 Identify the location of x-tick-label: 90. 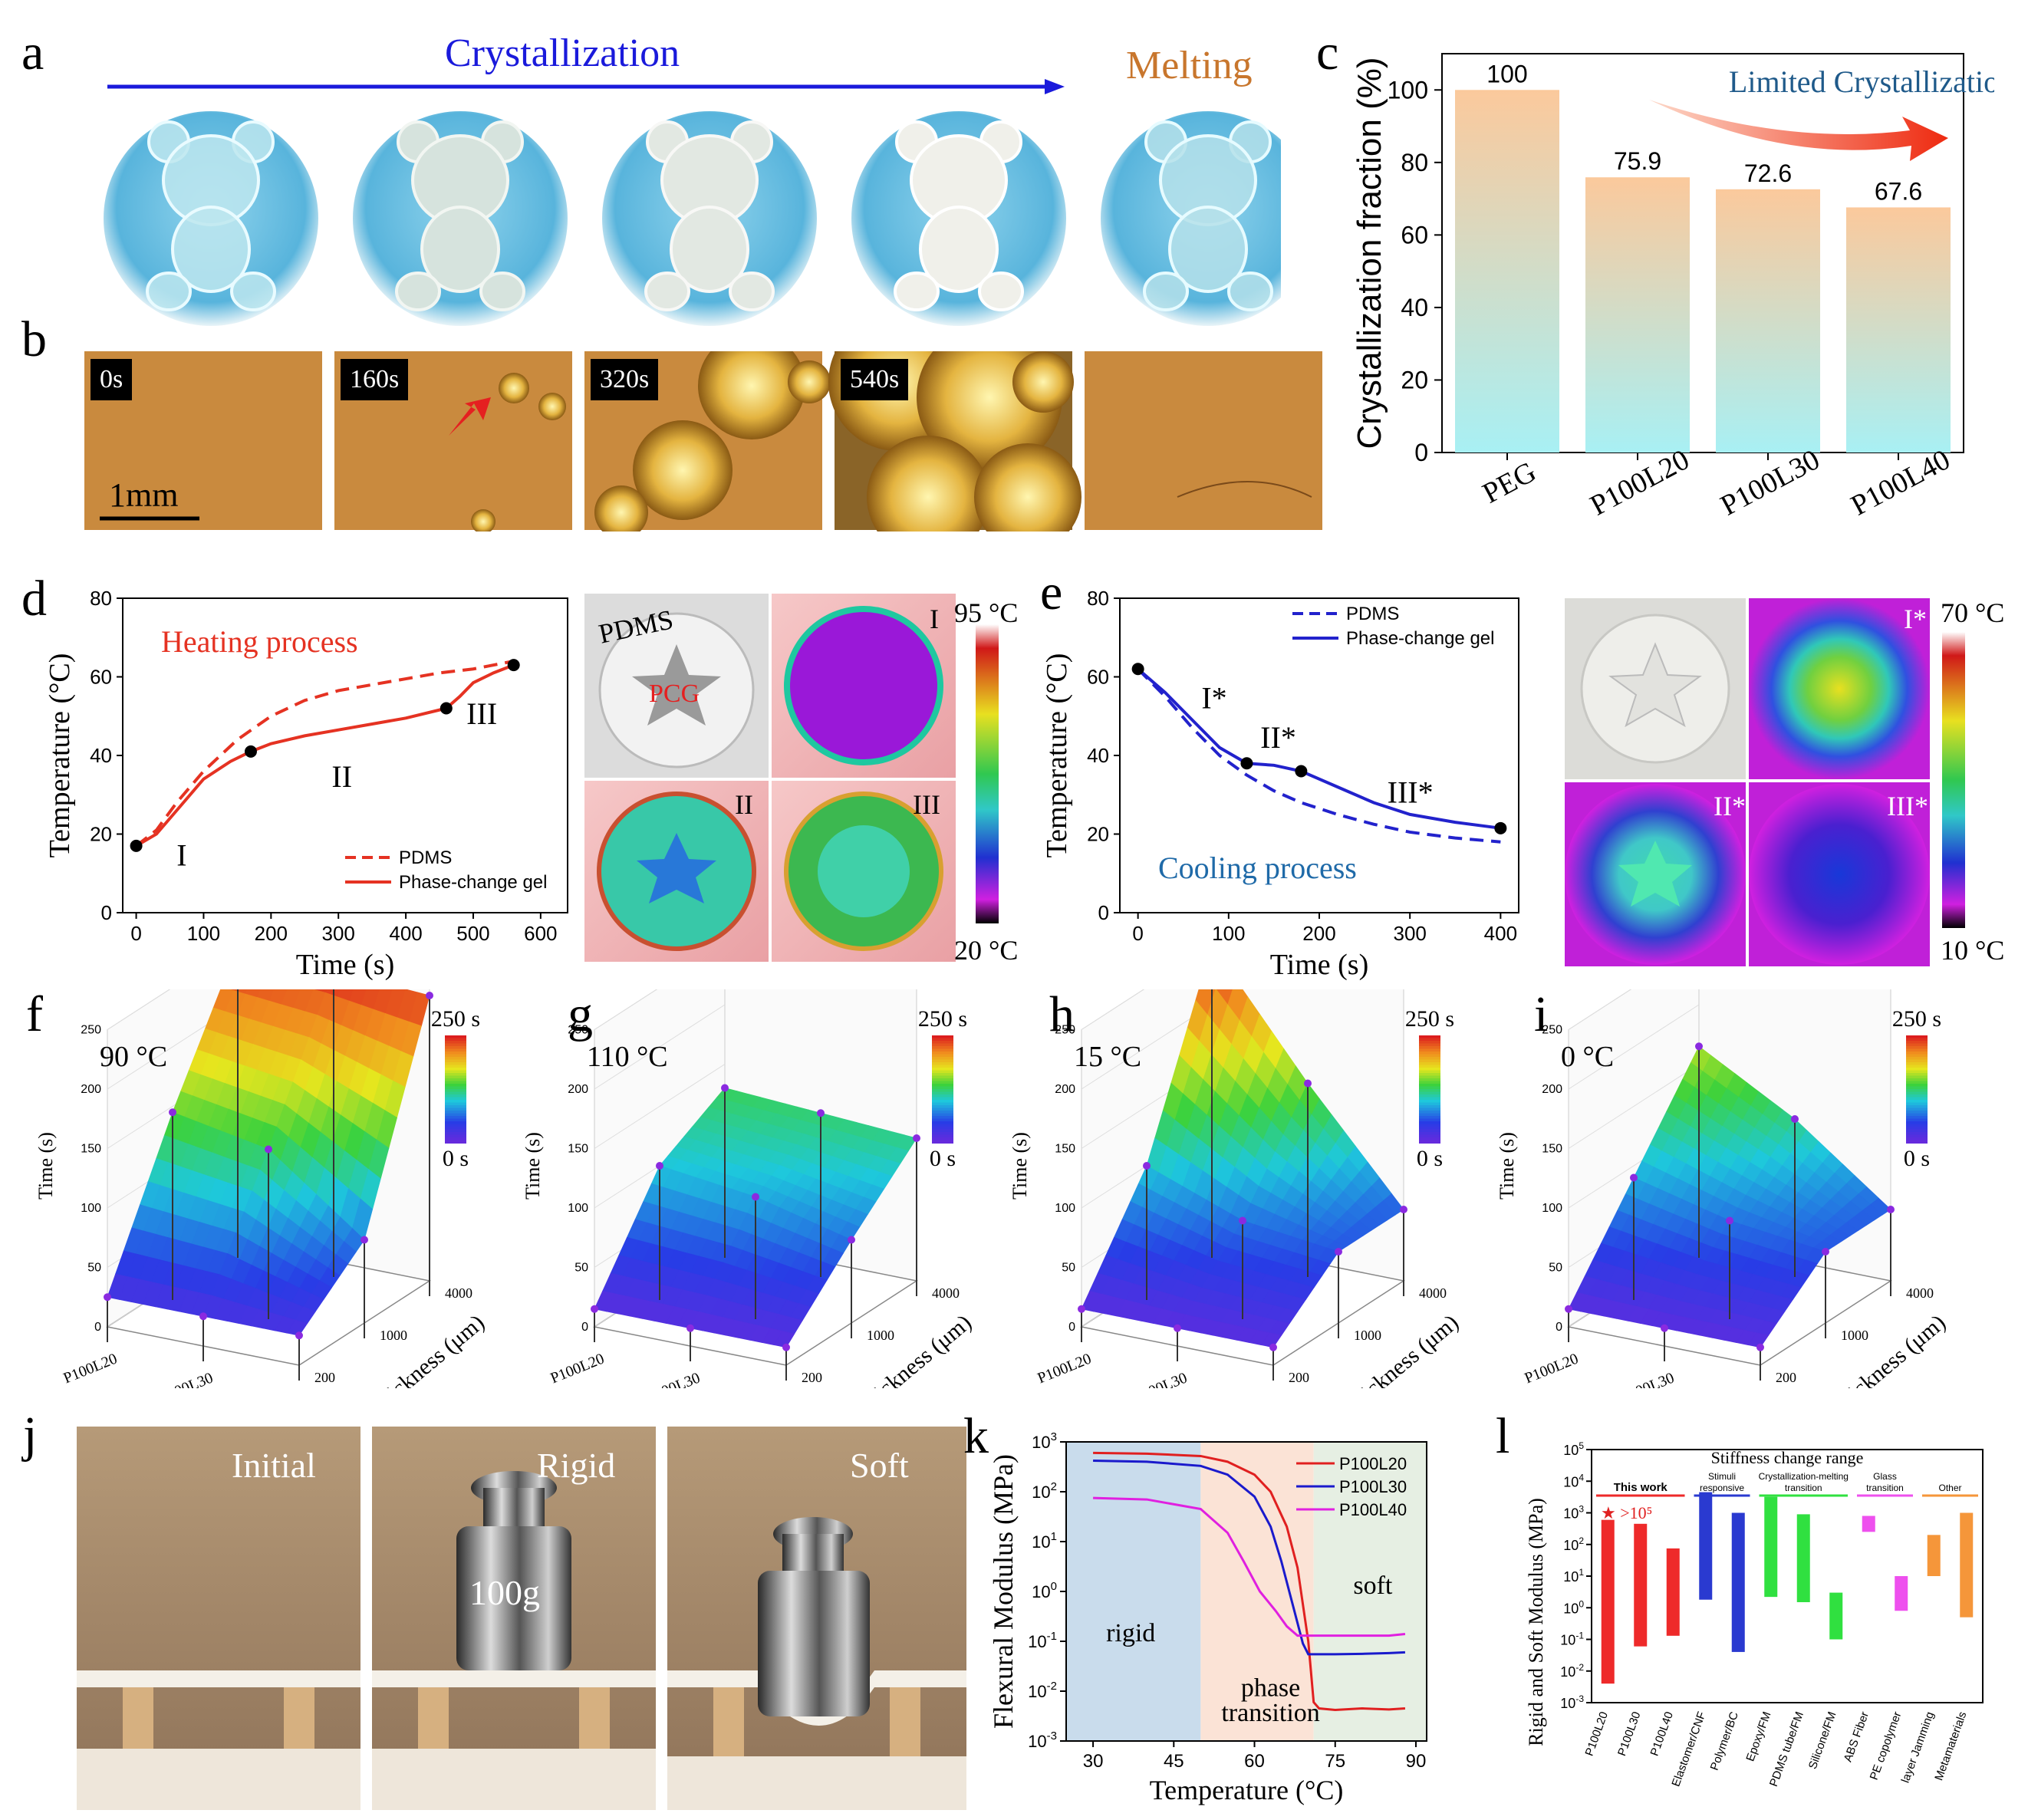
(1416, 1761).